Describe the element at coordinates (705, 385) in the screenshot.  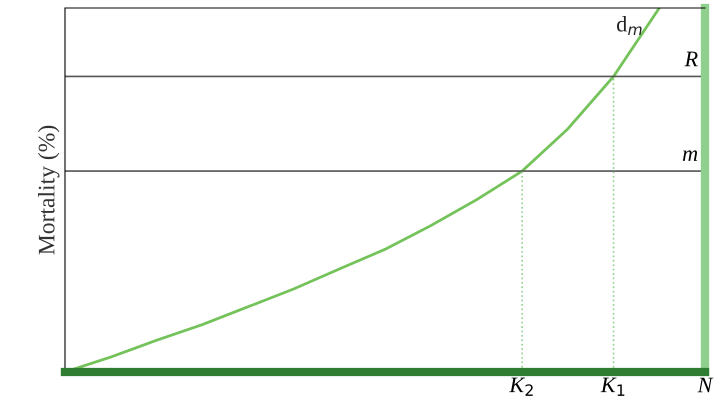
I see `x-tick-label: N` at that location.